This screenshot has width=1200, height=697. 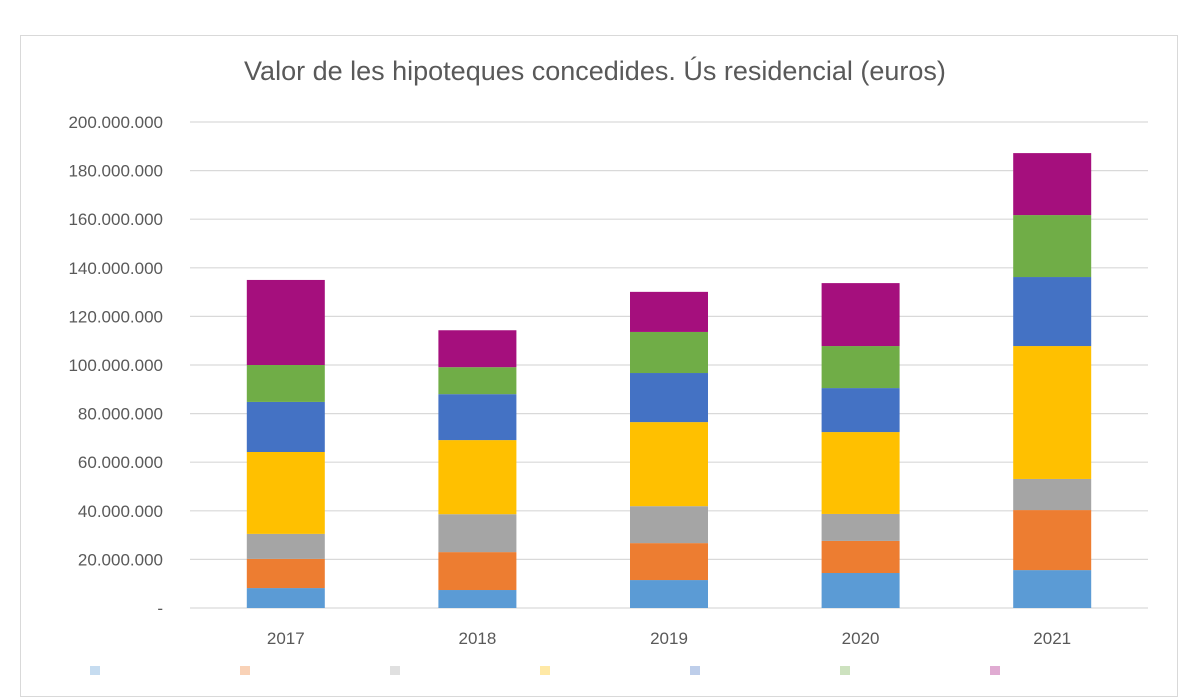 What do you see at coordinates (120, 559) in the screenshot?
I see `y-tick-label: 20.000.000` at bounding box center [120, 559].